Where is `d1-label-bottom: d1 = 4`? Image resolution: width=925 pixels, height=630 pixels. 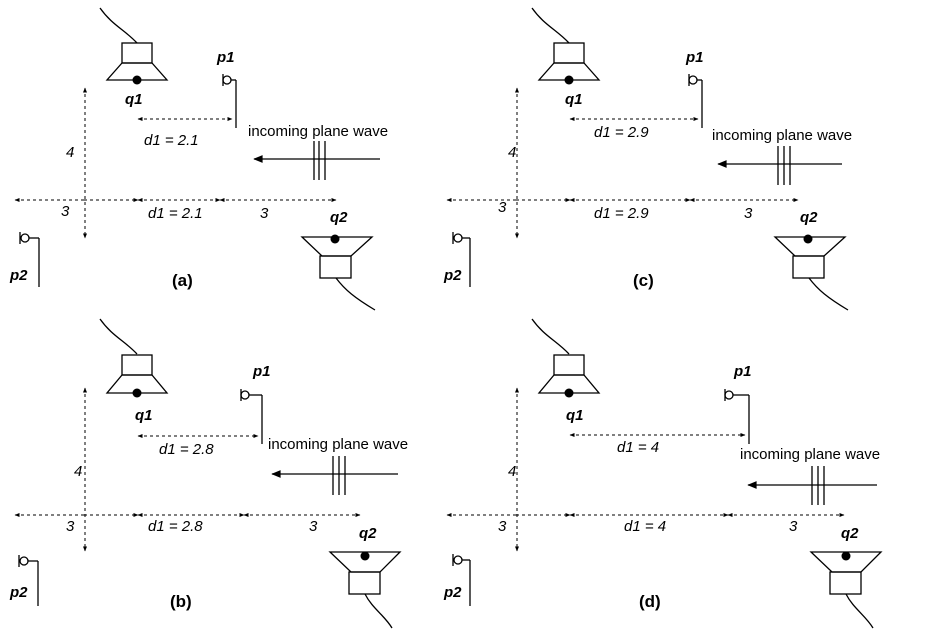
d1-label-bottom: d1 = 4 is located at coordinates (645, 526).